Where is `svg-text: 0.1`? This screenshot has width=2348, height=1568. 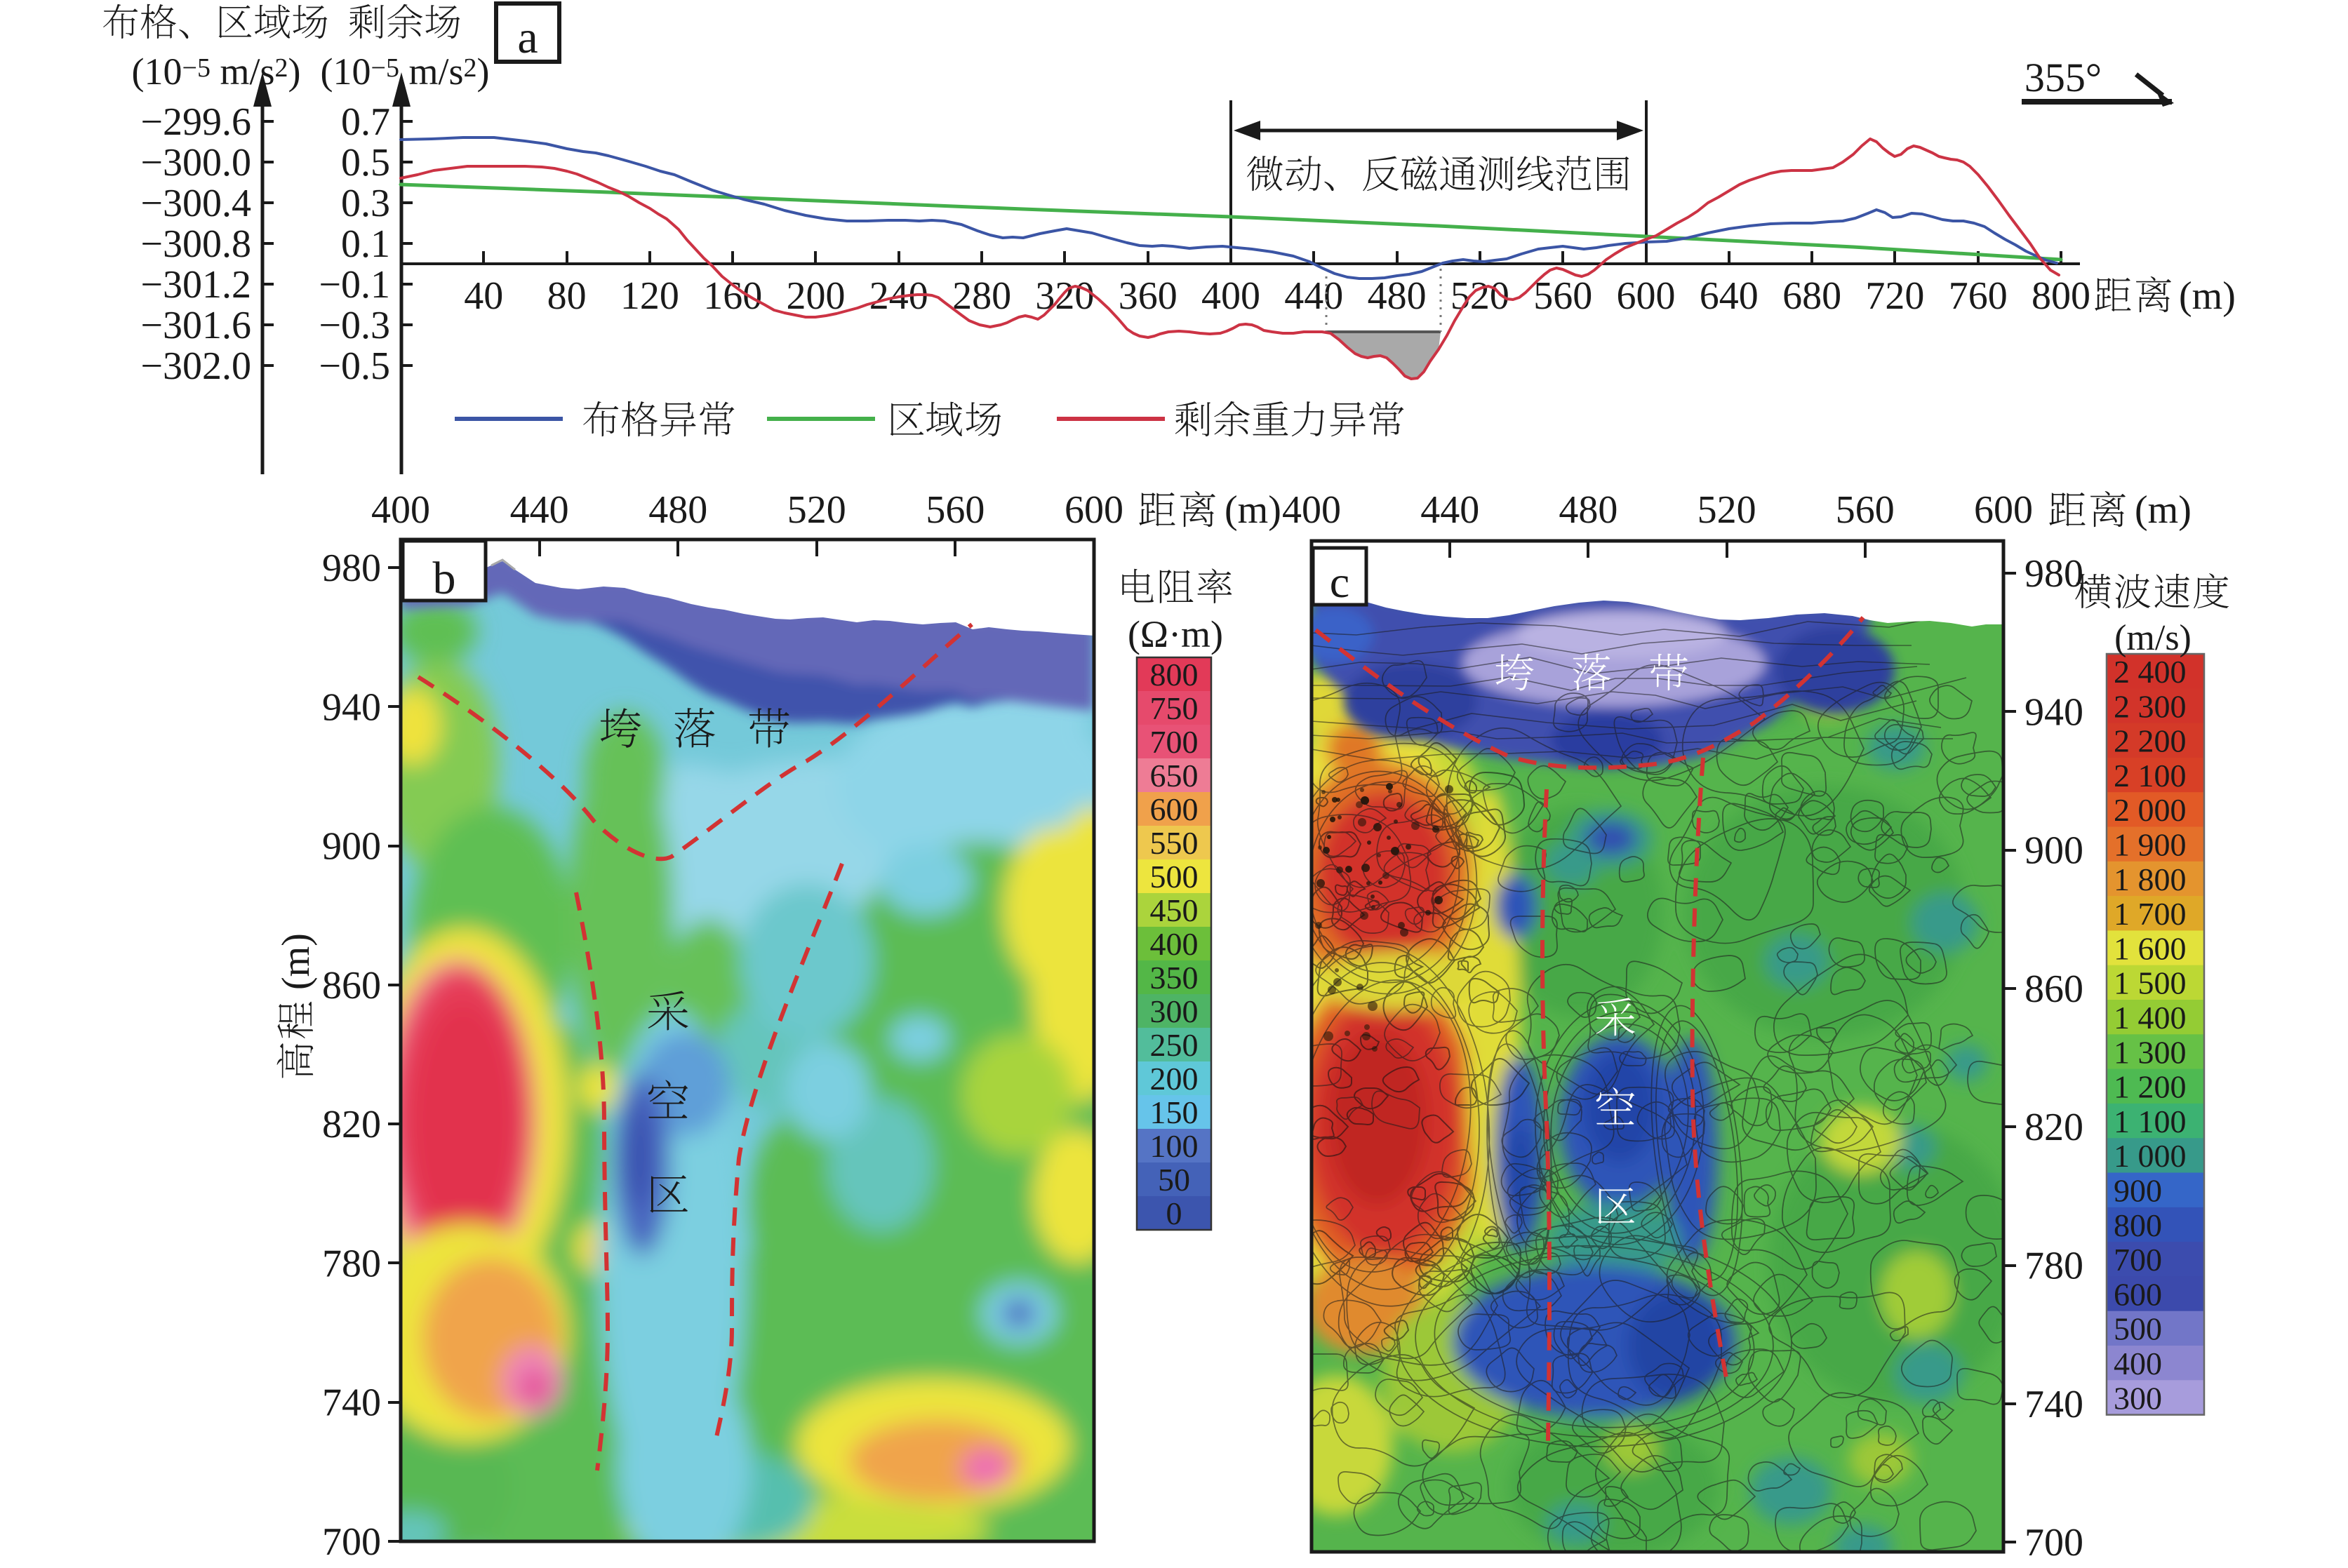 svg-text: 0.1 is located at coordinates (365, 244).